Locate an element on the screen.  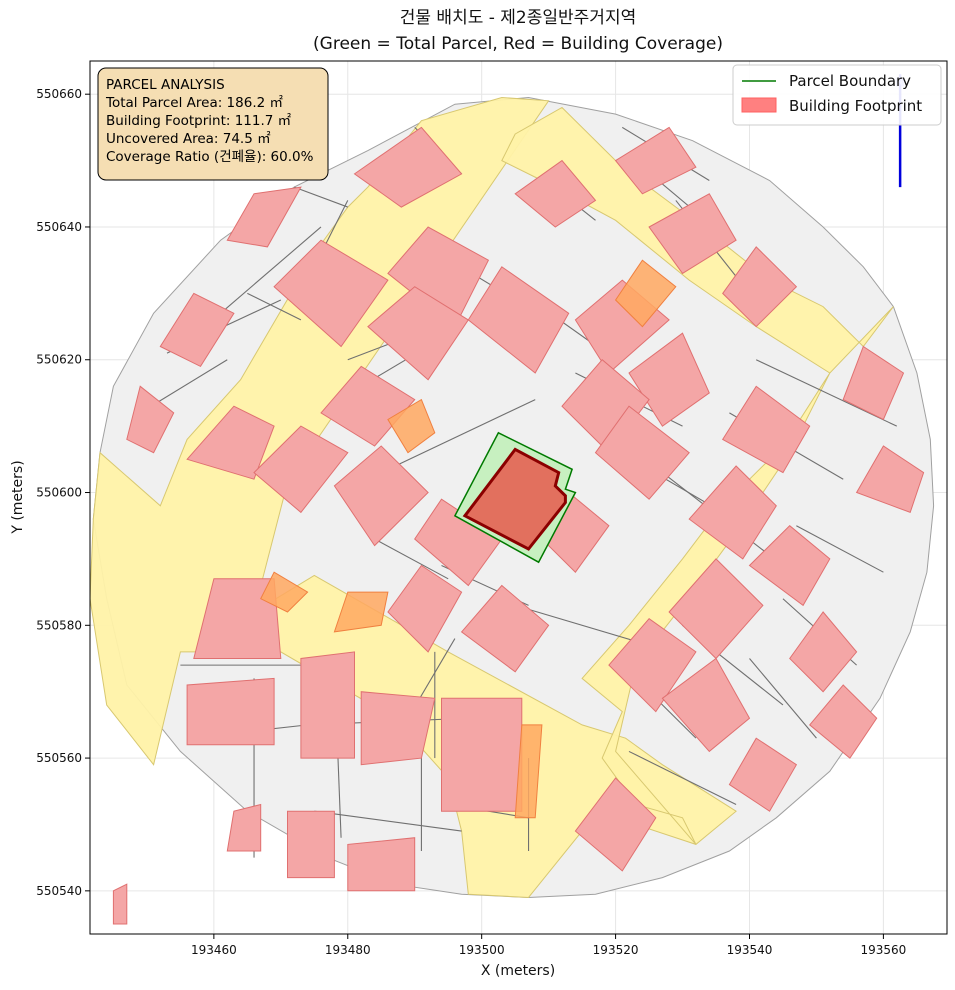
y-tick-label: 550640 is located at coordinates (59, 227).